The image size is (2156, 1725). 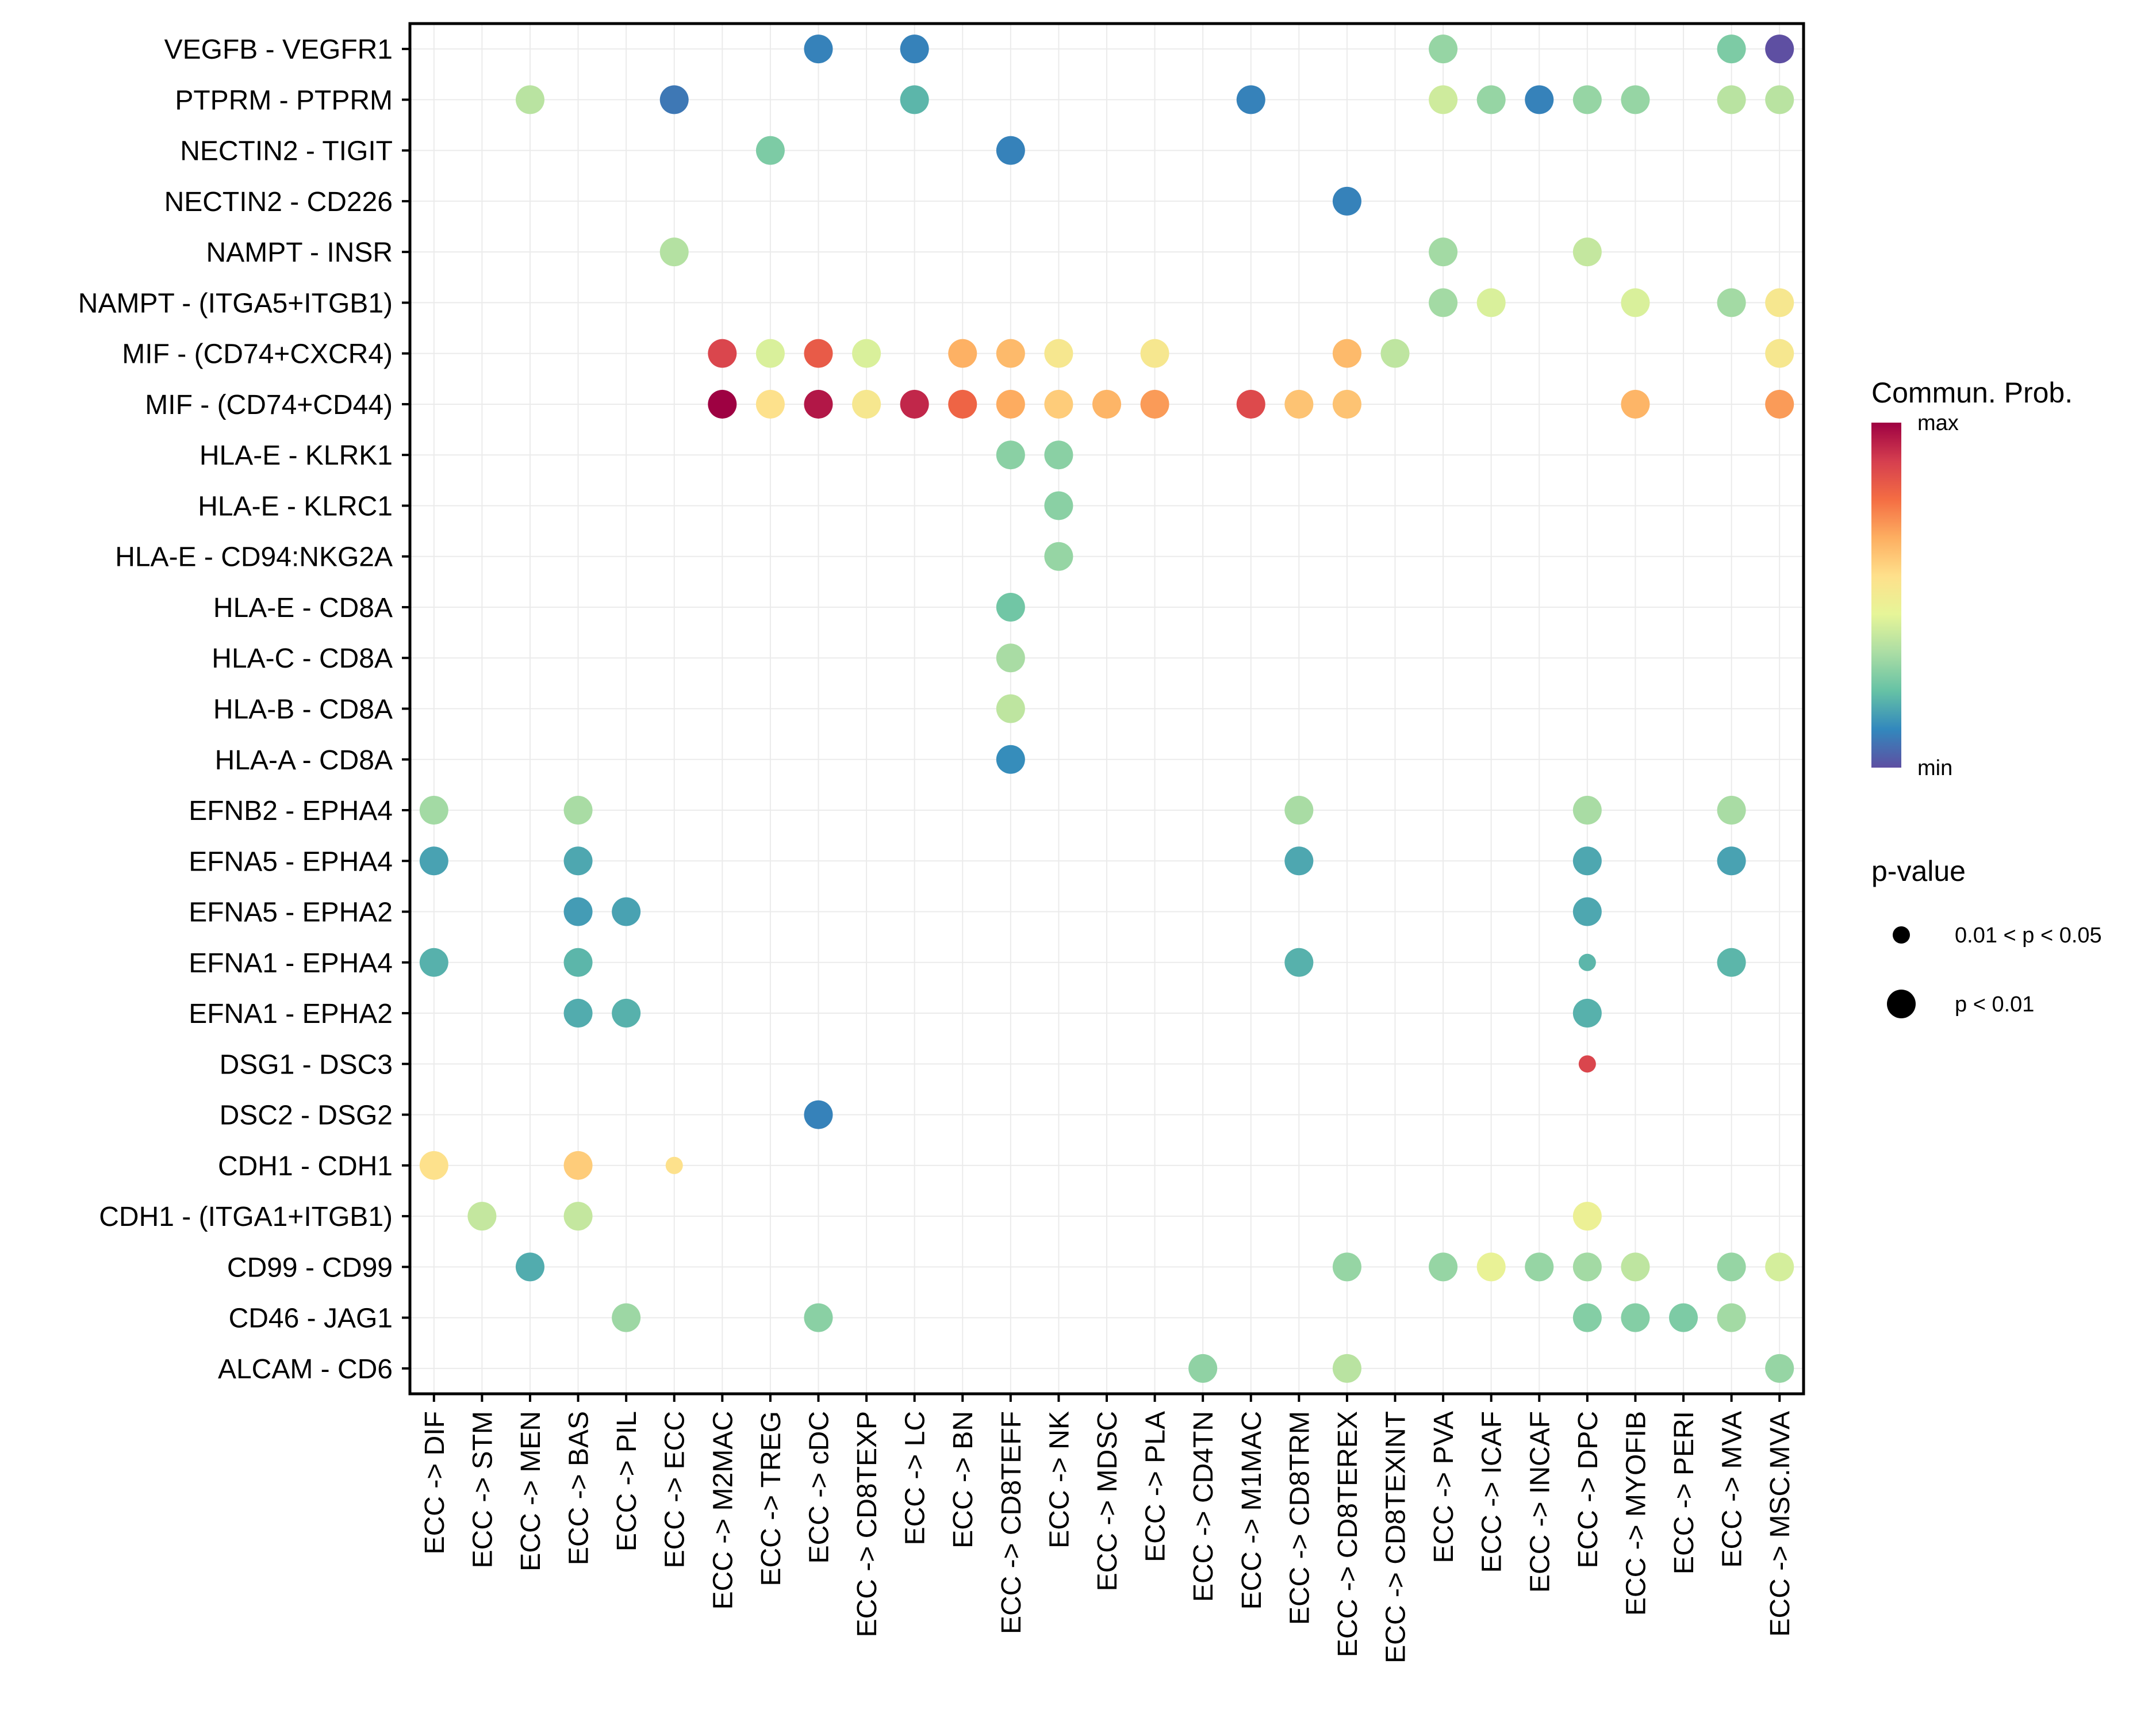 I want to click on y-tick-label: EFNA1 - EPHA4, so click(x=291, y=963).